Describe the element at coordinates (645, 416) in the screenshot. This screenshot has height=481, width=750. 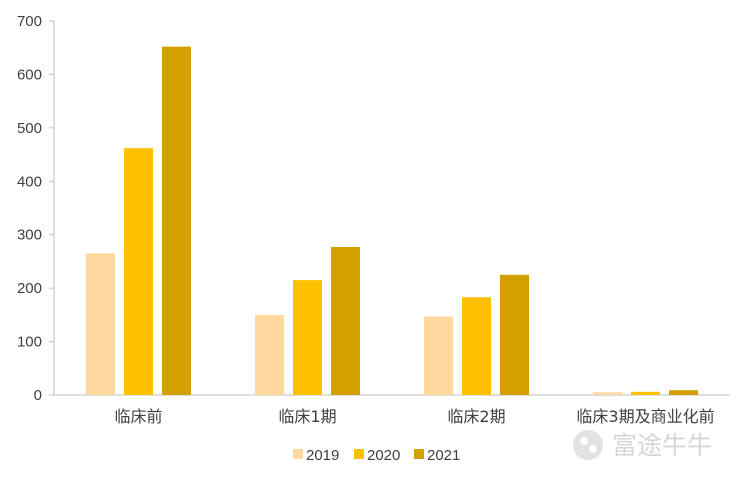
I see `x-category-label: 临床3期及商业化前` at that location.